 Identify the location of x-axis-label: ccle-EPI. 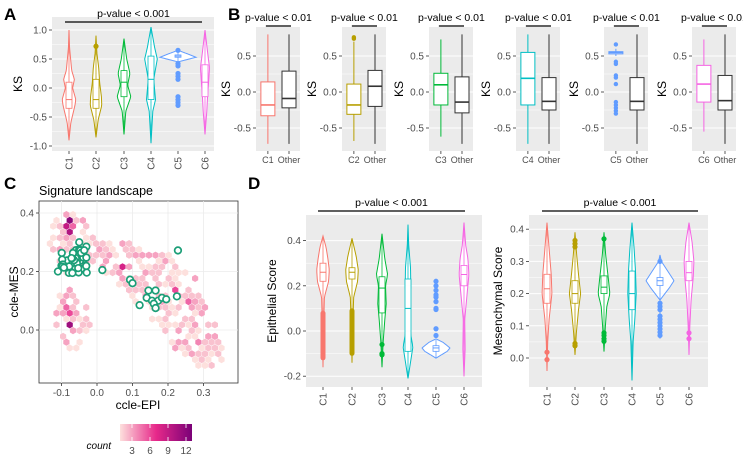
(138, 405).